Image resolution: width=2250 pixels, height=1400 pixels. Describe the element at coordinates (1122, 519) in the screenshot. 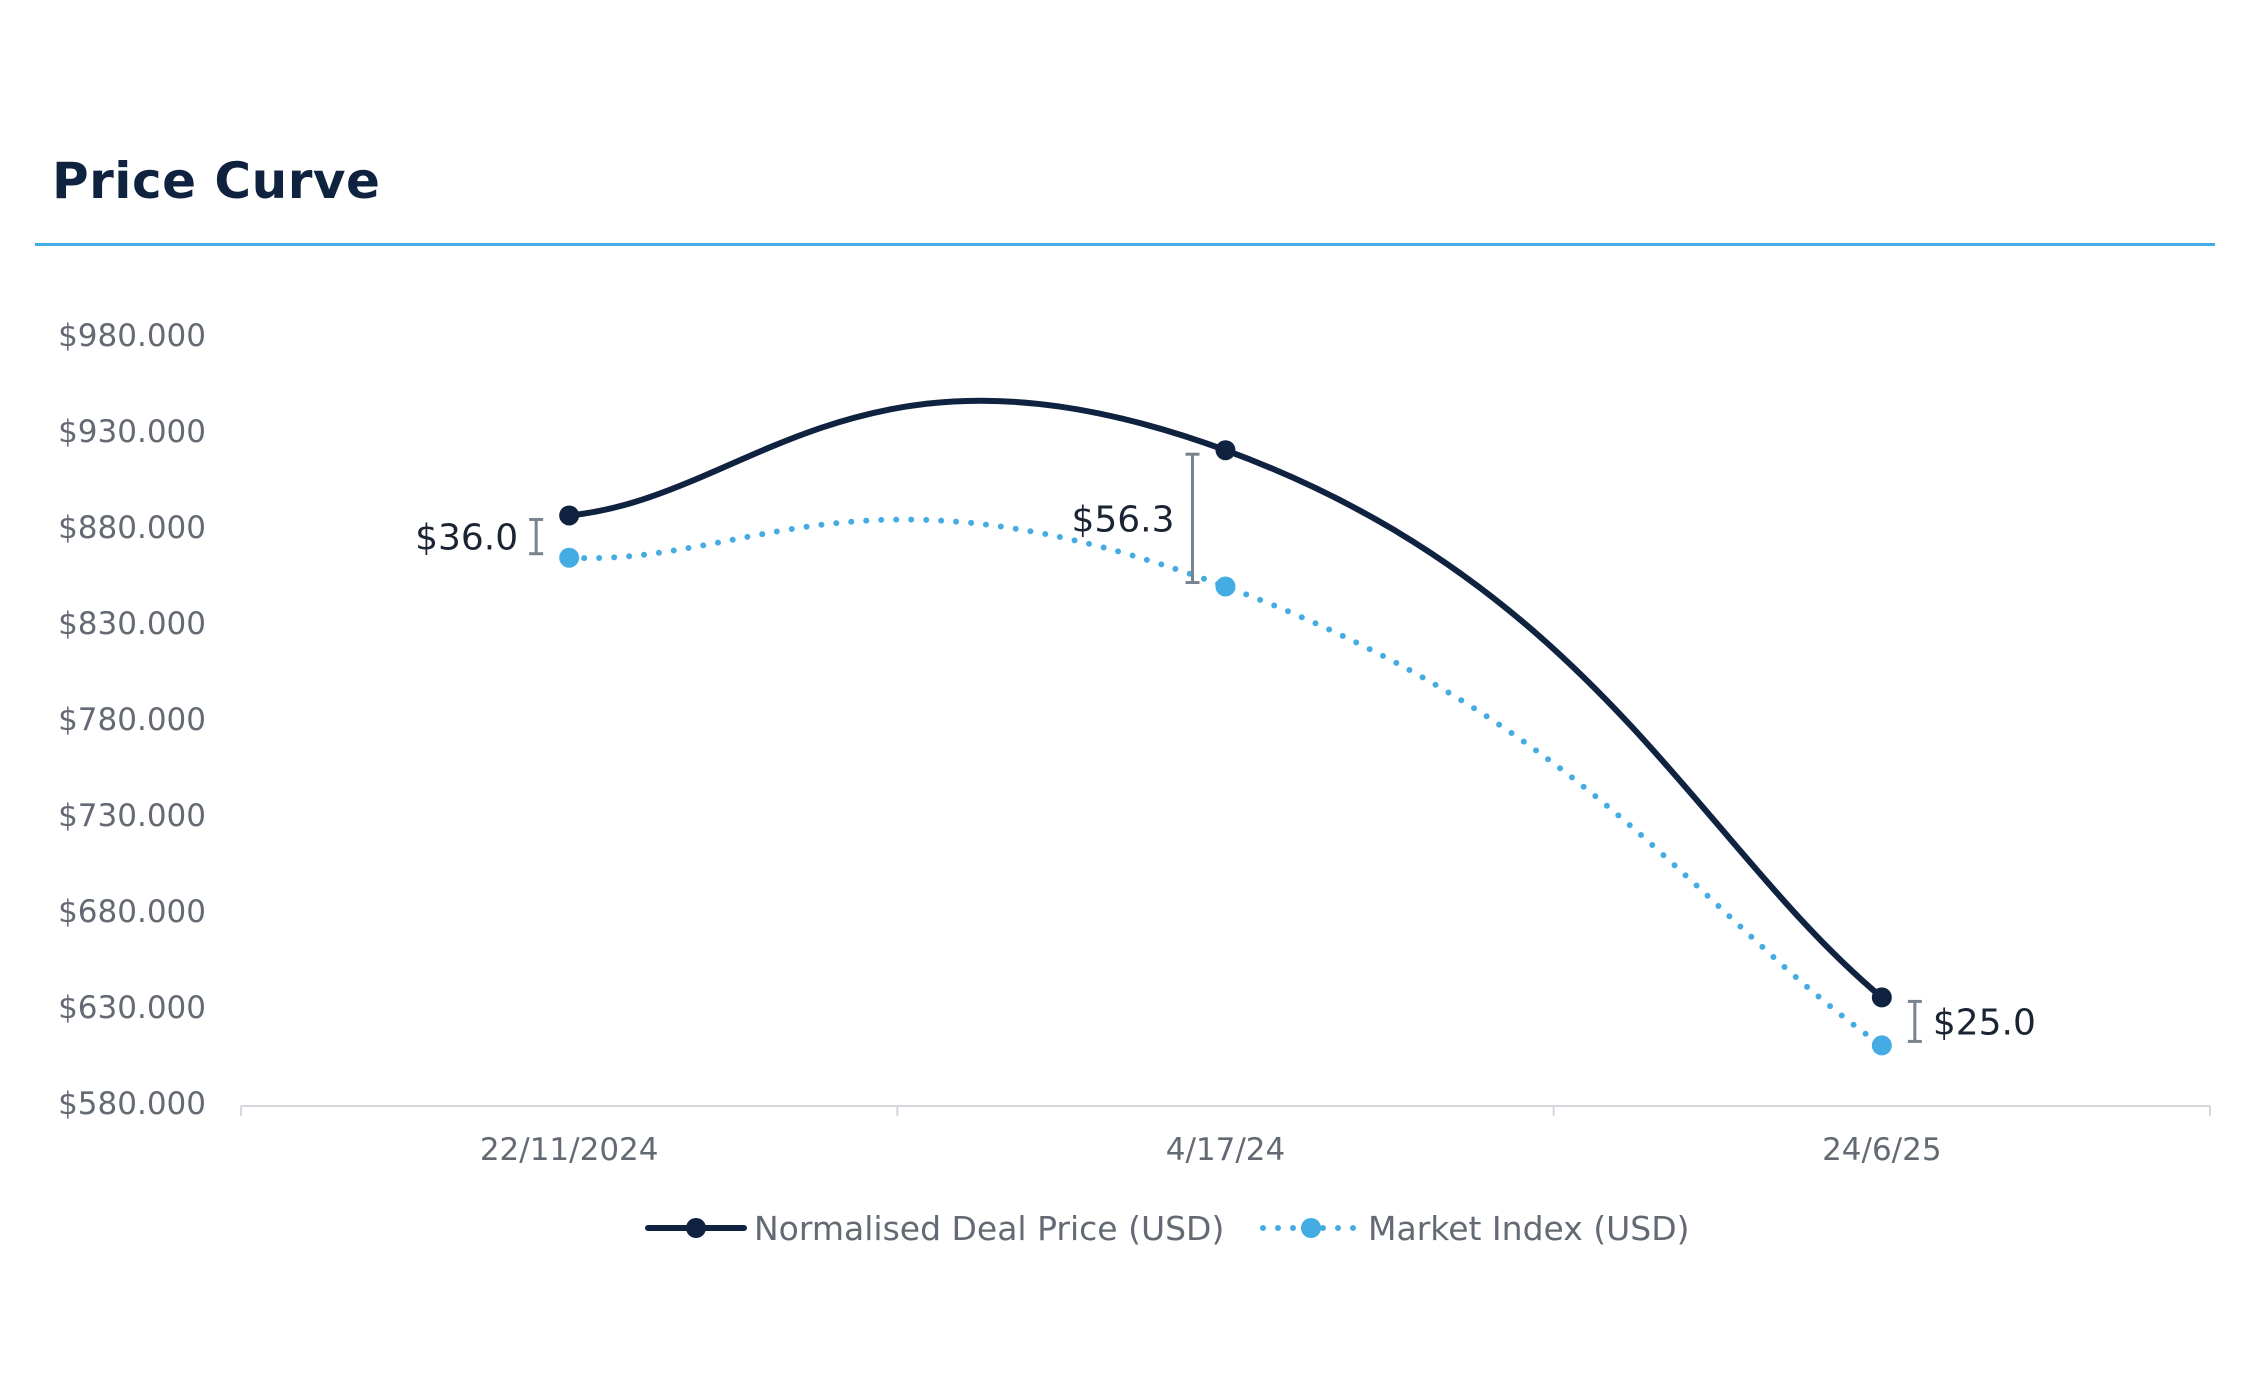

I see `gap-label: $56.3` at that location.